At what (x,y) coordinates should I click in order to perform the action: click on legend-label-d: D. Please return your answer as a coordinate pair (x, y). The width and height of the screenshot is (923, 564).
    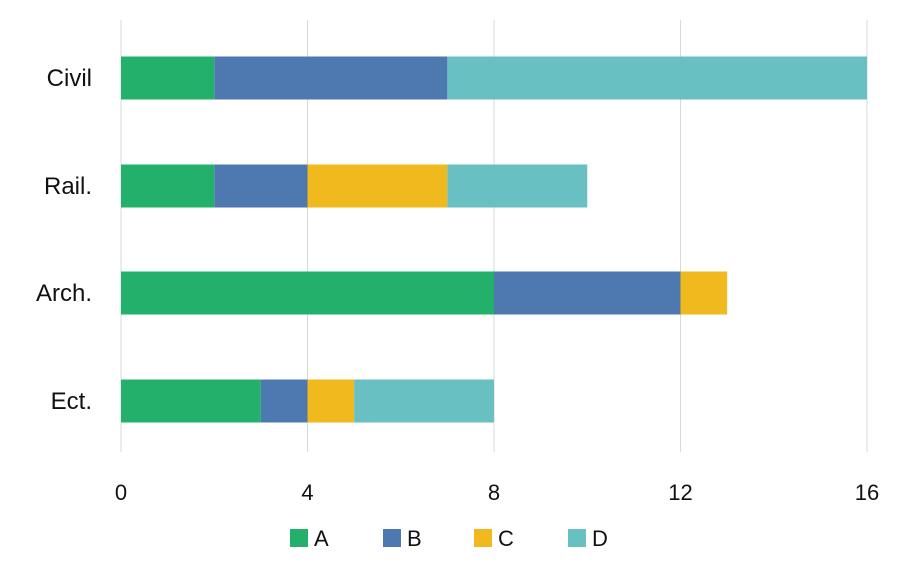
    Looking at the image, I should click on (600, 538).